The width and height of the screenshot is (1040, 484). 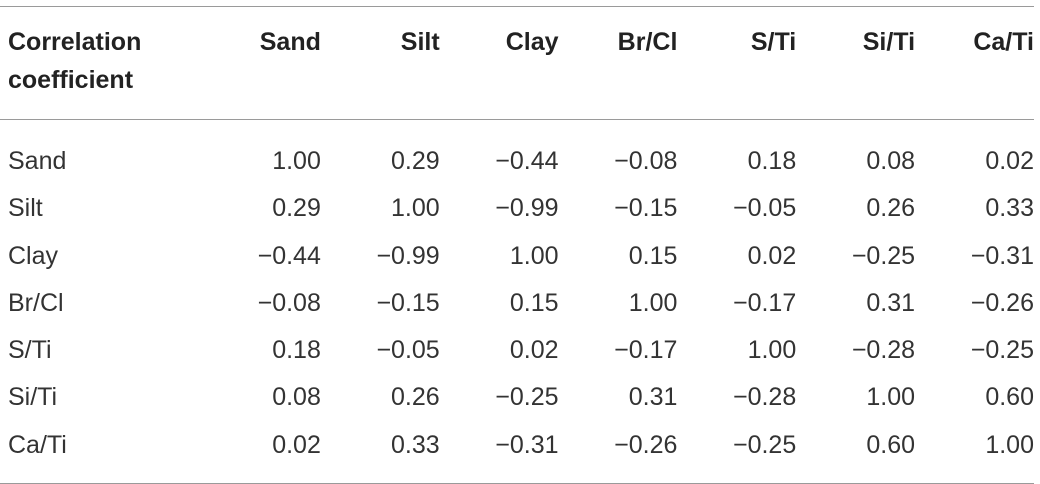 I want to click on row-label: S/Ti, so click(x=30, y=350).